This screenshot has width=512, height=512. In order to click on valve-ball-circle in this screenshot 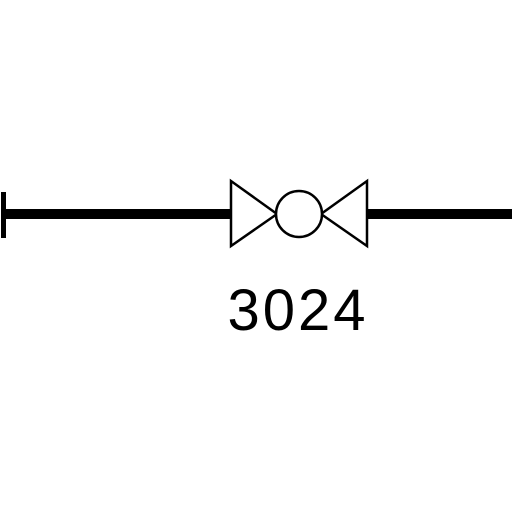, I will do `click(299, 214)`.